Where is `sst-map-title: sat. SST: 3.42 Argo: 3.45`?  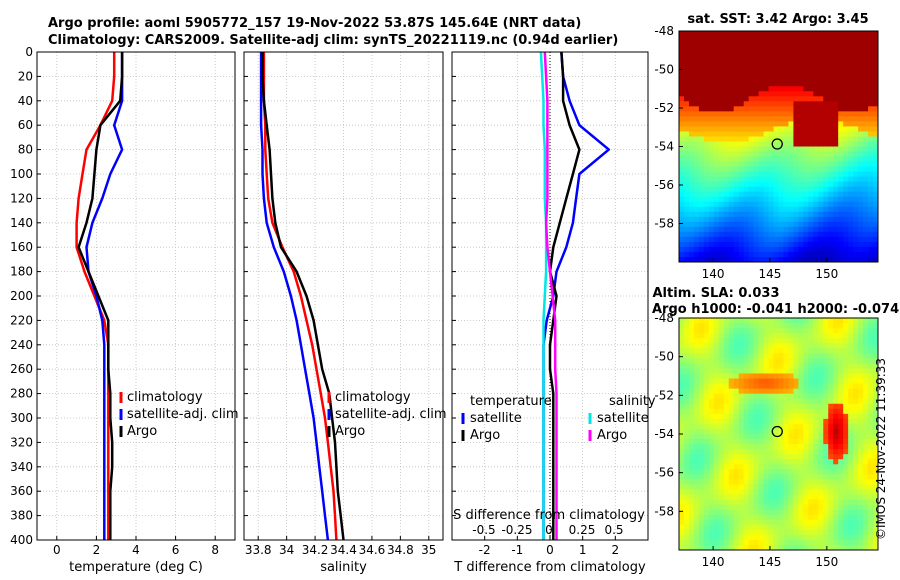
sst-map-title: sat. SST: 3.42 Argo: 3.45 is located at coordinates (777, 19).